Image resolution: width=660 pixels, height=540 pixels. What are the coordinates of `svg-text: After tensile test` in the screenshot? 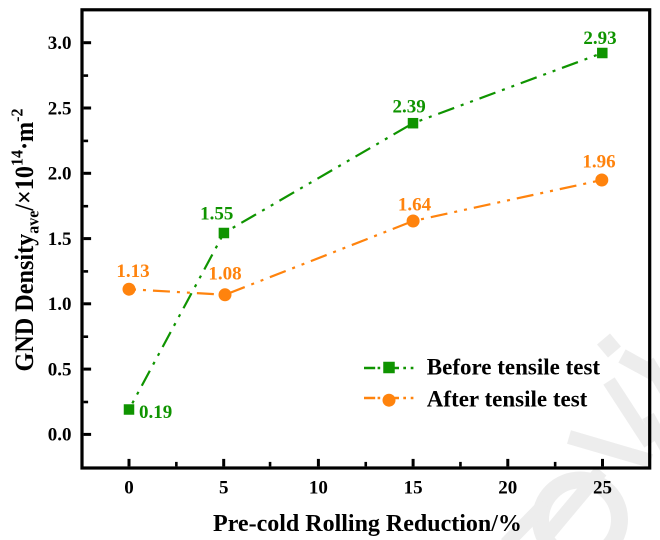 It's located at (507, 399).